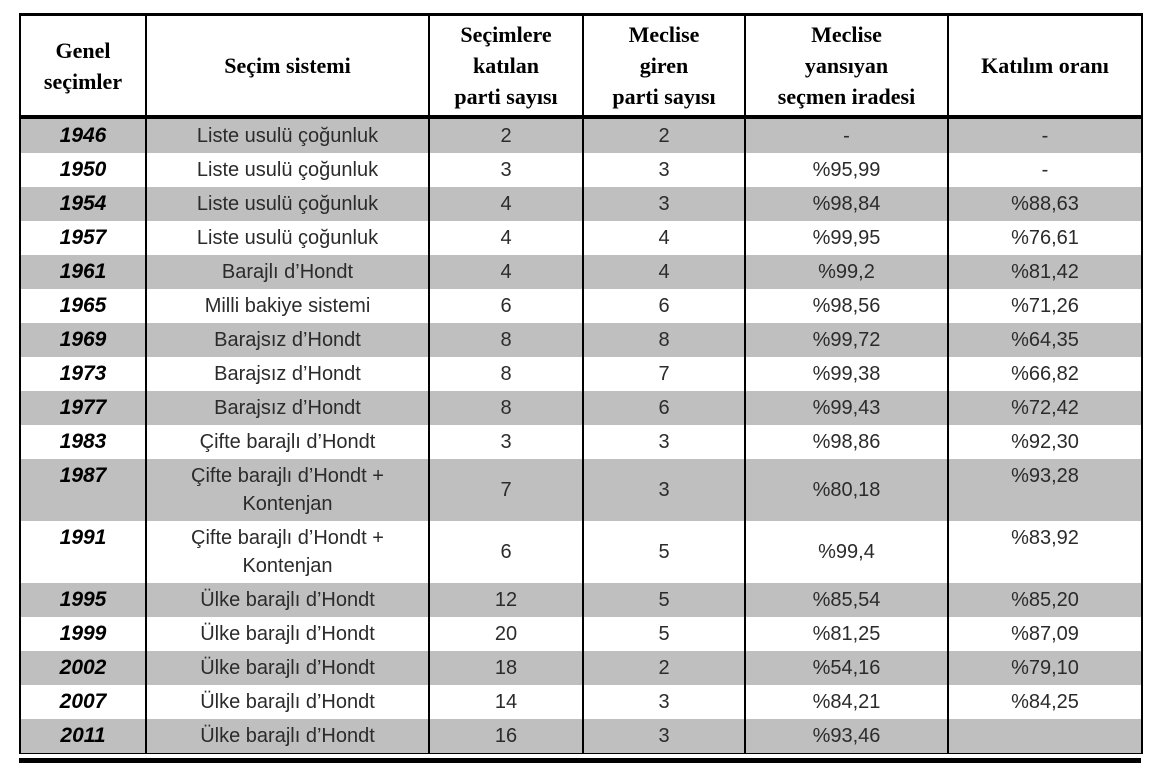  Describe the element at coordinates (846, 490) in the screenshot. I see `reflected-will-cell: %80,18` at that location.